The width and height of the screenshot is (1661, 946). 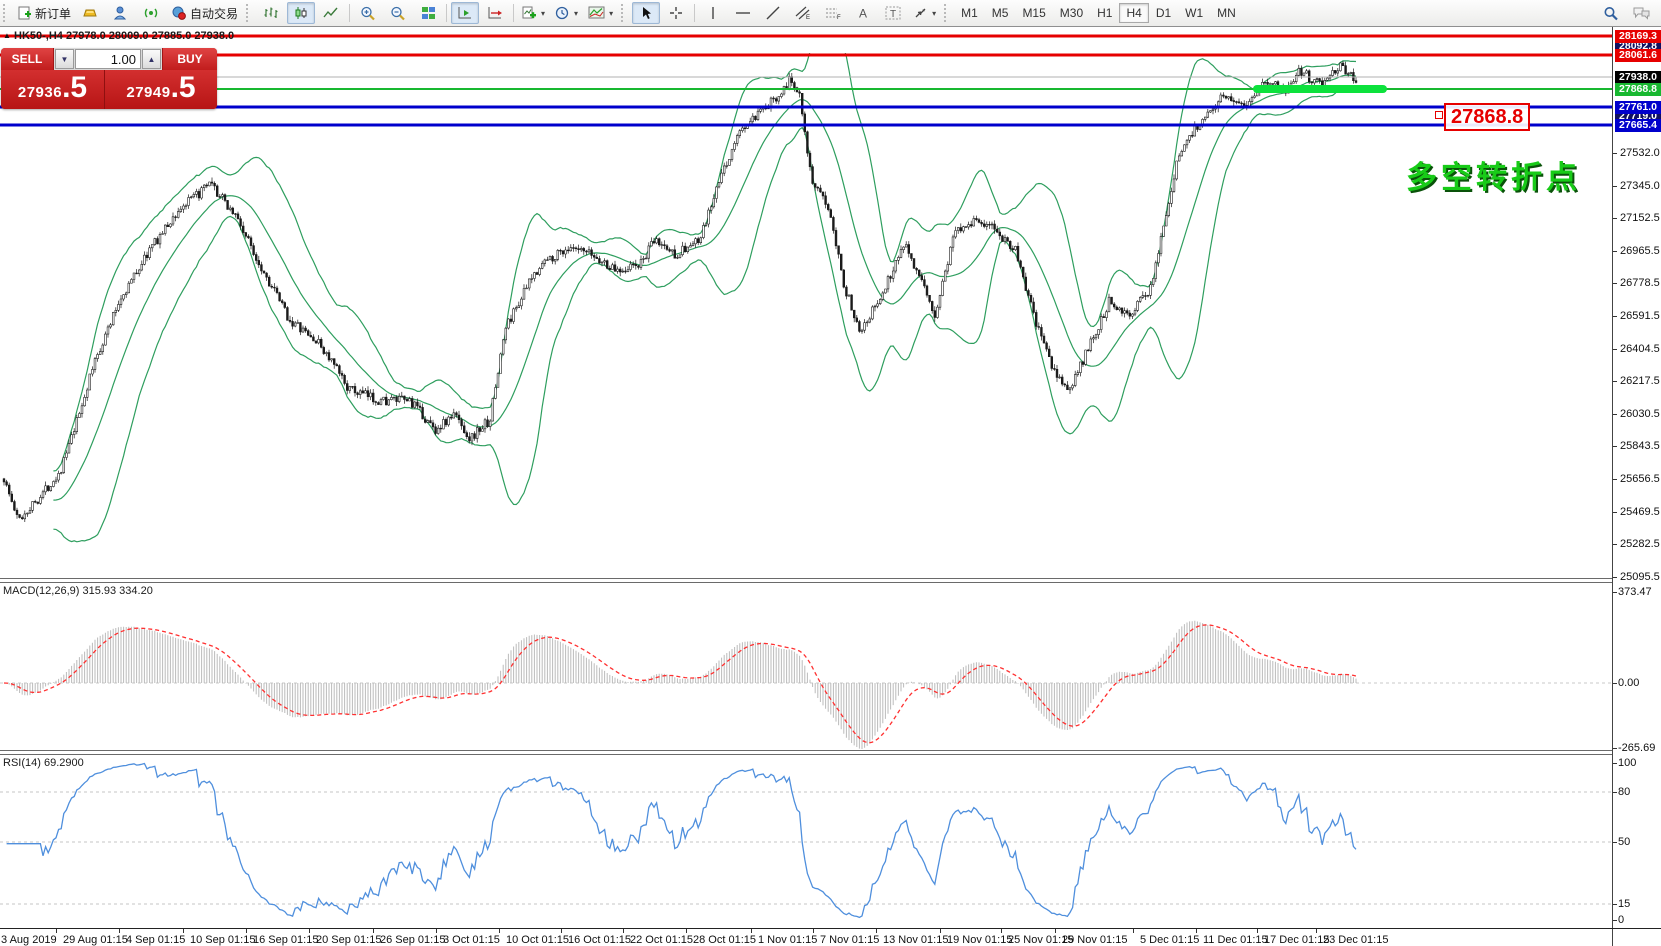 I want to click on text-button: A, so click(x=863, y=13).